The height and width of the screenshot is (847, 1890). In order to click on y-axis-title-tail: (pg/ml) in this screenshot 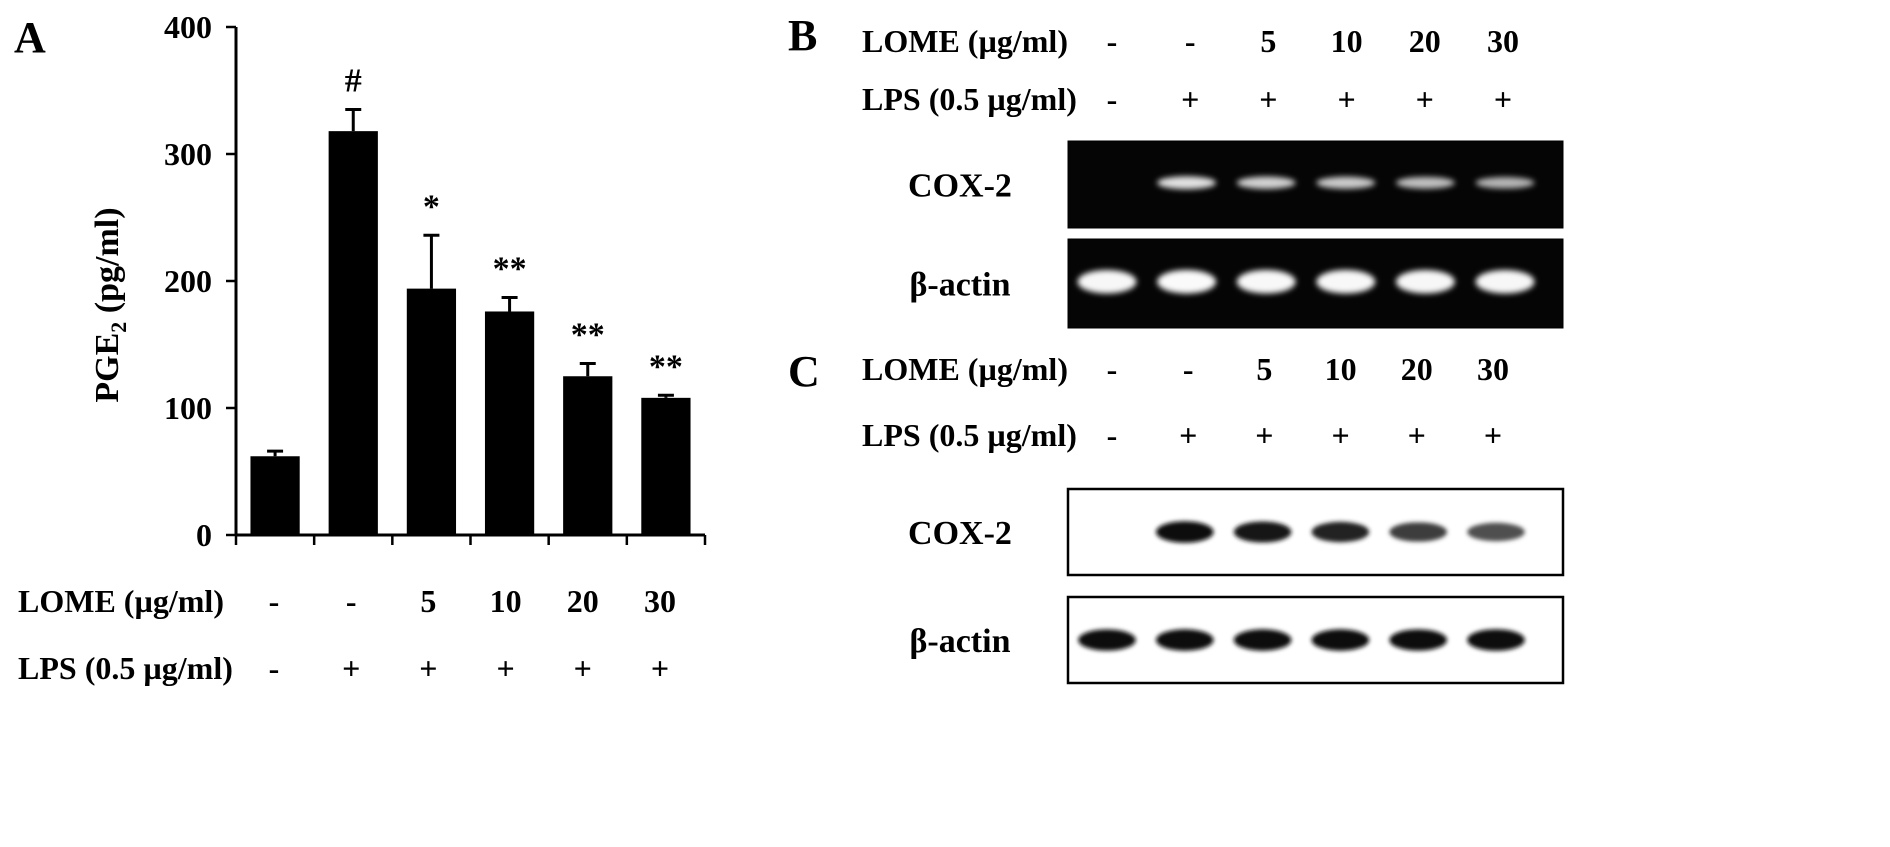, I will do `click(107, 264)`.